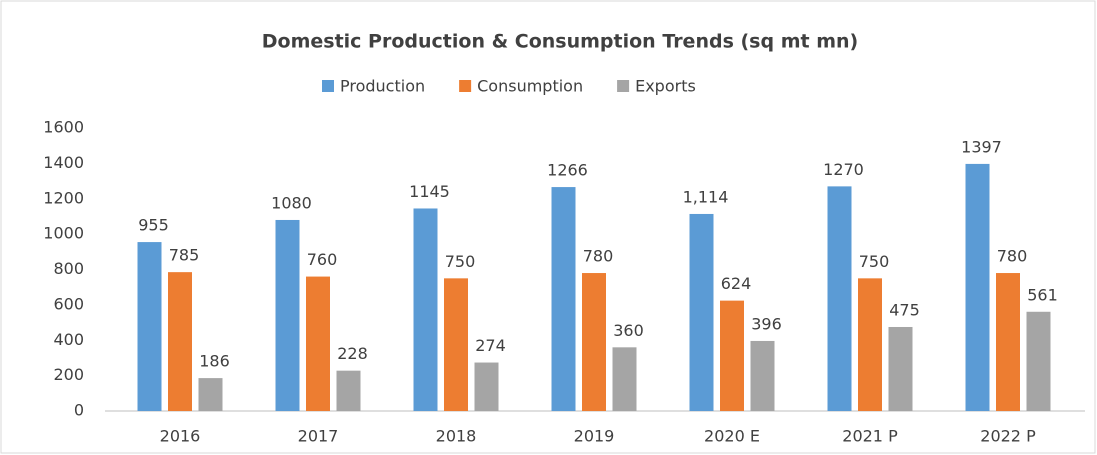  Describe the element at coordinates (63, 162) in the screenshot. I see `y-tick-label: 1400` at that location.